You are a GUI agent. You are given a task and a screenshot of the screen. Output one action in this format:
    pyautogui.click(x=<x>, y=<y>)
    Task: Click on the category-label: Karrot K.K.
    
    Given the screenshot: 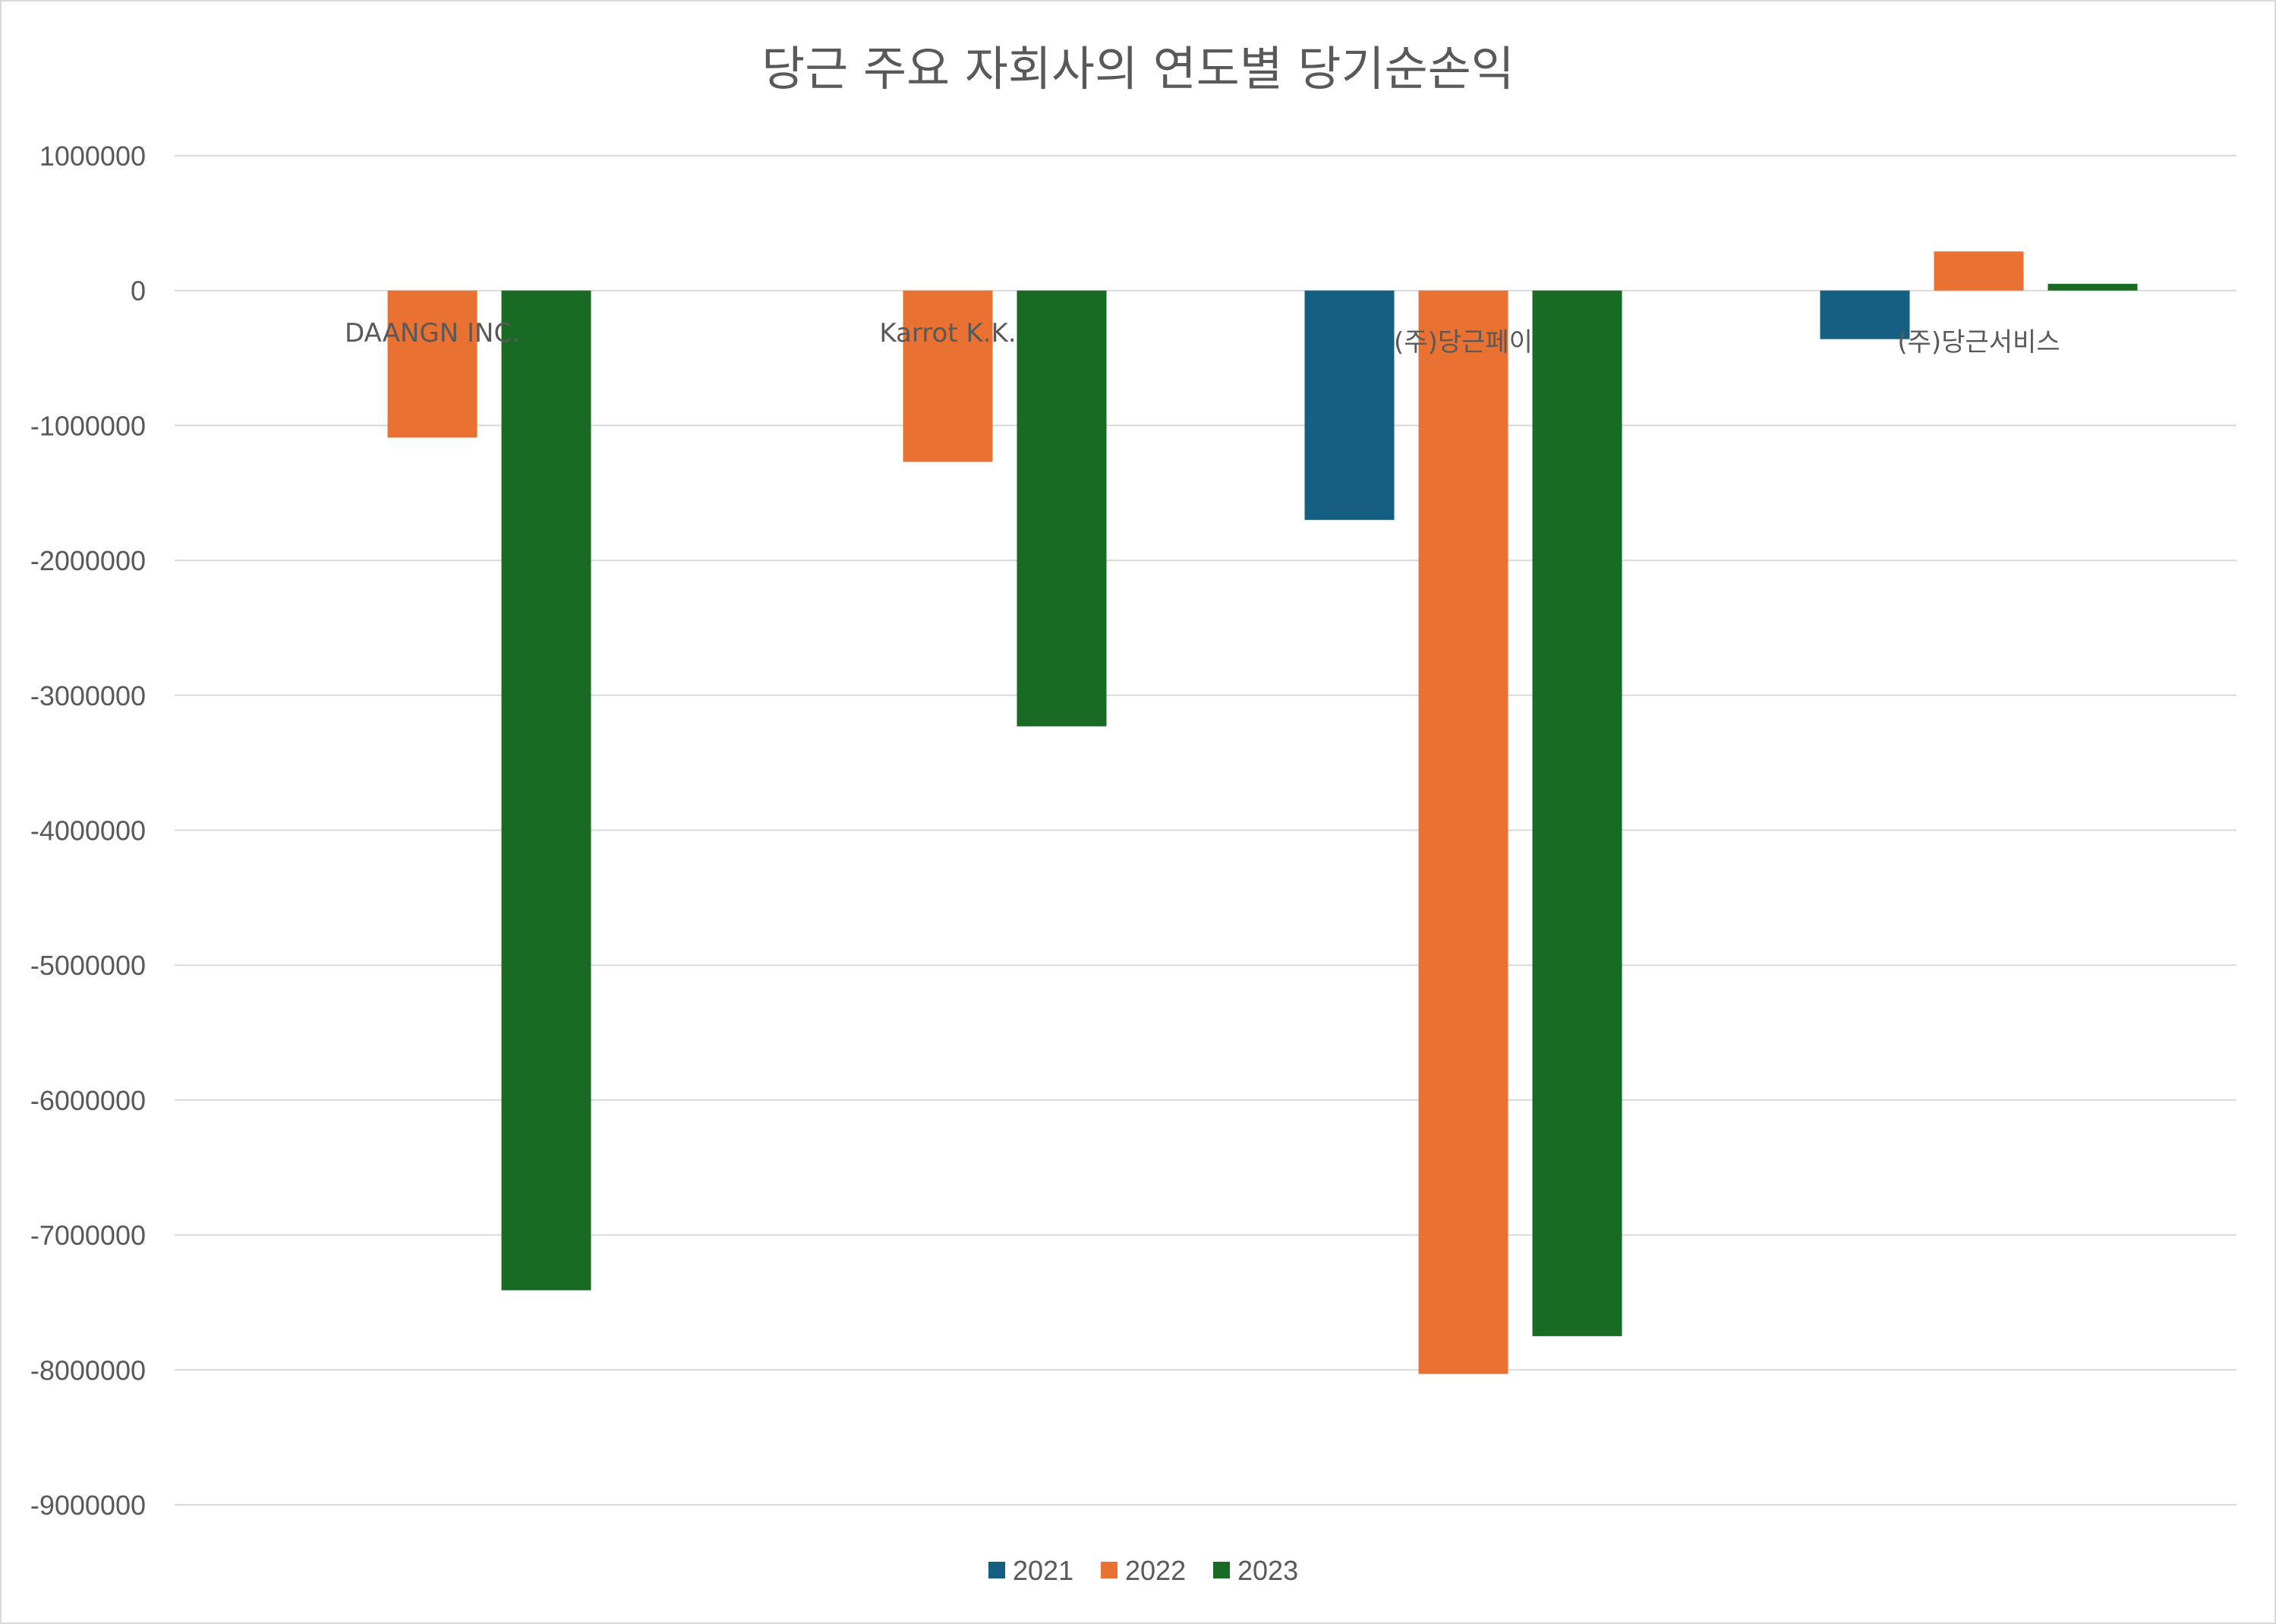 What is the action you would take?
    pyautogui.click(x=947, y=333)
    